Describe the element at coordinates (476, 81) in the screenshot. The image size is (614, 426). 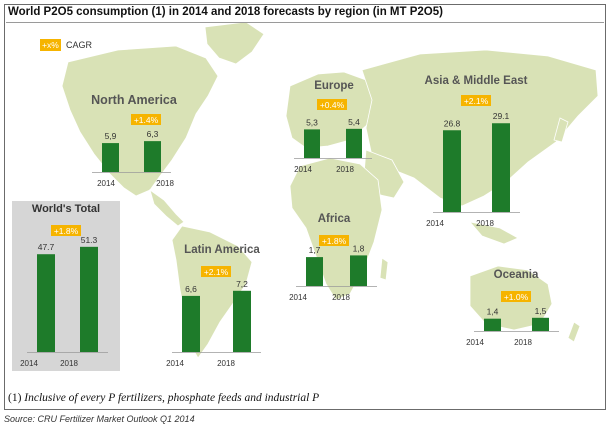
I see `asia-middle-east-title: Asia & Middle East` at that location.